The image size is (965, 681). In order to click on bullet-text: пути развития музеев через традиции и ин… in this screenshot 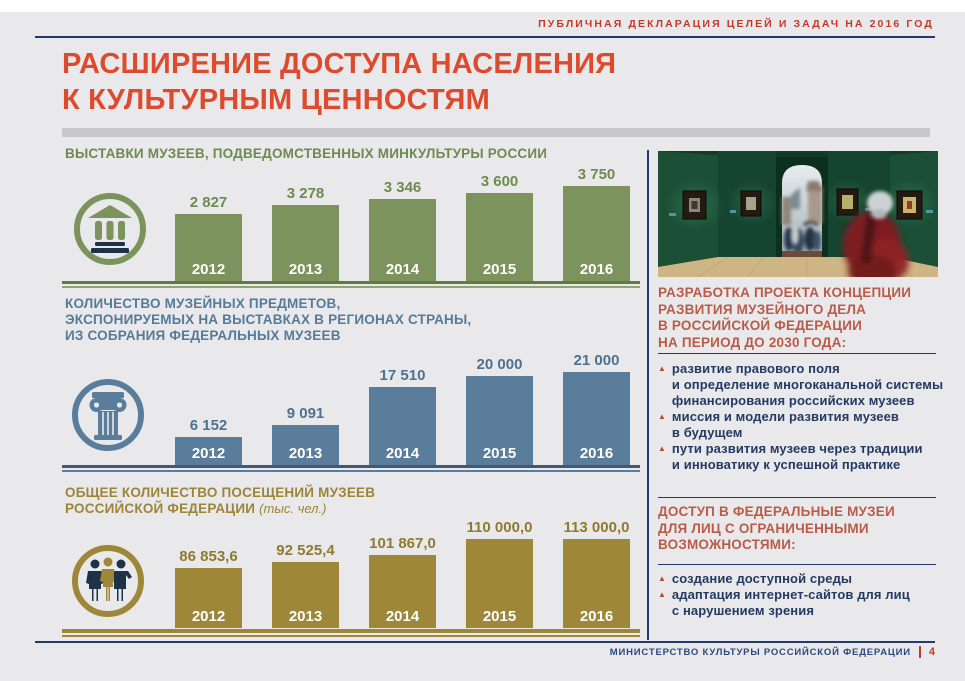, I will do `click(797, 456)`.